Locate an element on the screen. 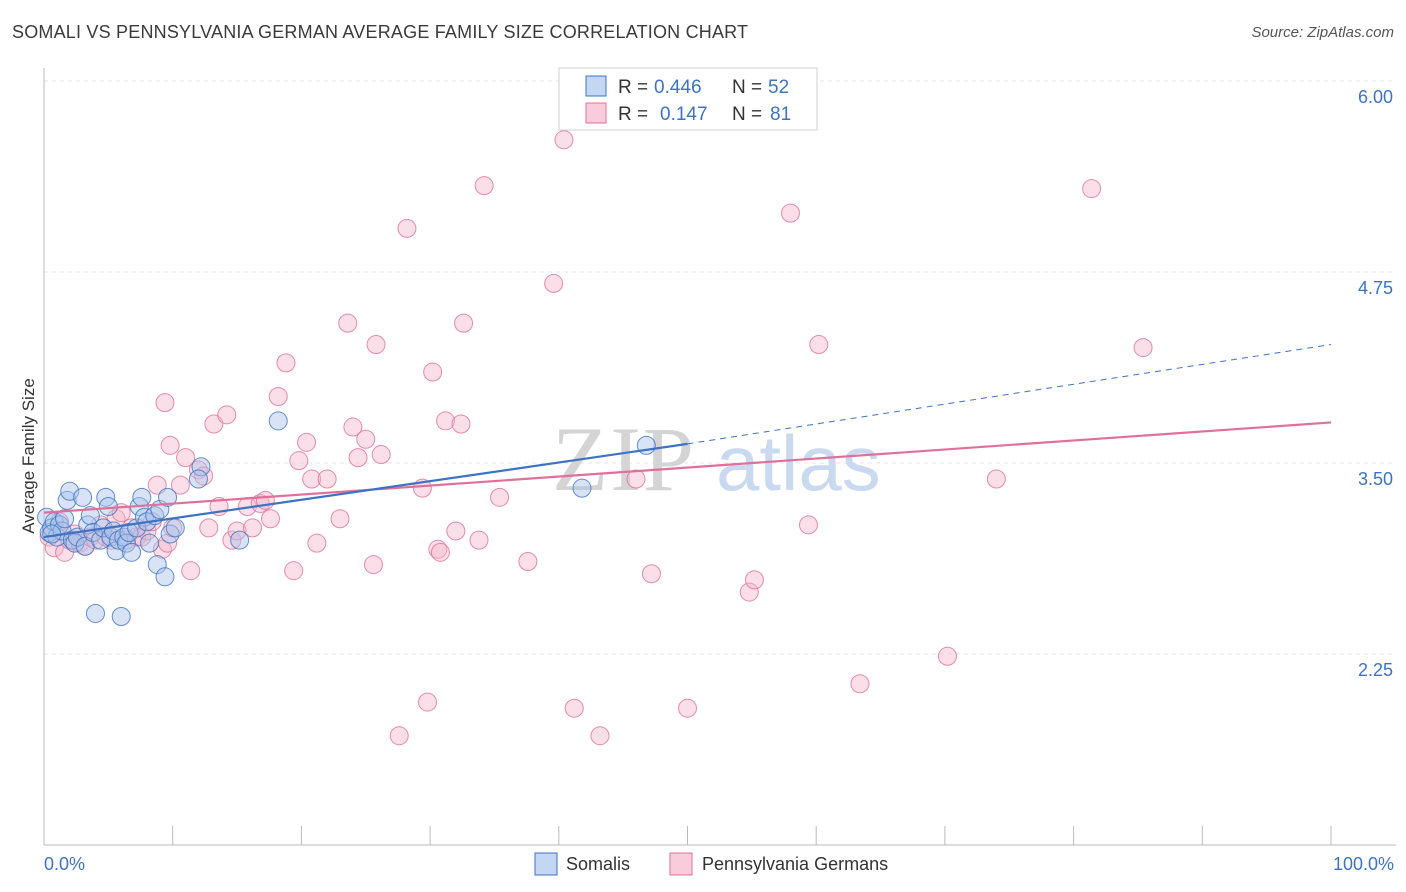 Image resolution: width=1406 pixels, height=892 pixels. trend-line-somalis is located at coordinates (365, 490).